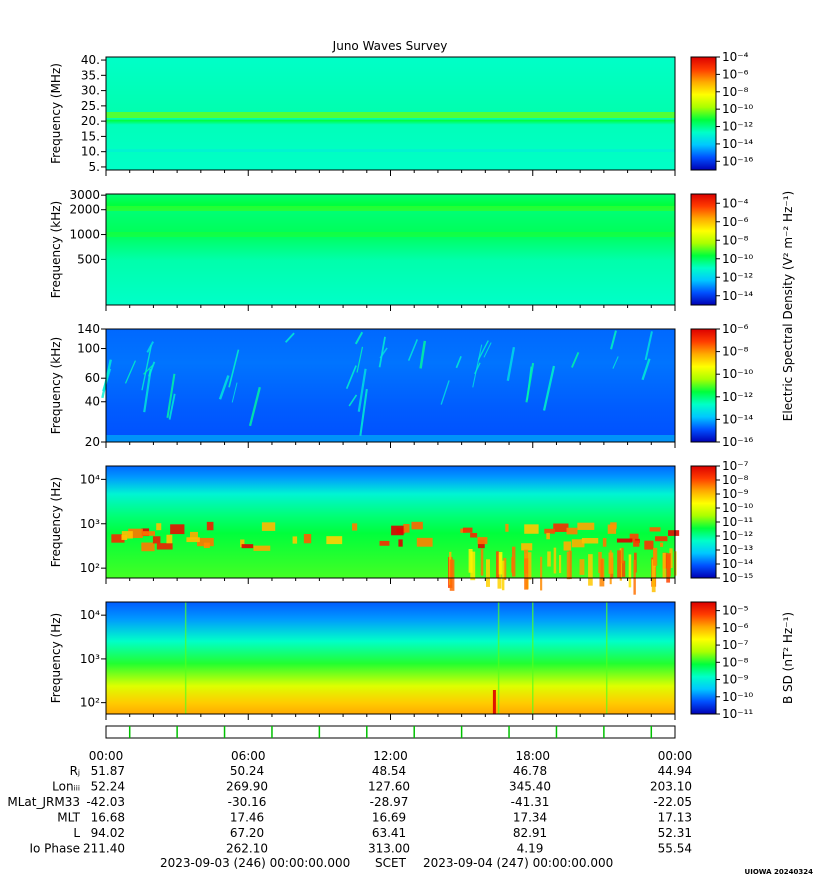 This screenshot has height=880, width=815. What do you see at coordinates (737, 578) in the screenshot?
I see `colorbar-label-4-8: 10⁻¹⁵` at bounding box center [737, 578].